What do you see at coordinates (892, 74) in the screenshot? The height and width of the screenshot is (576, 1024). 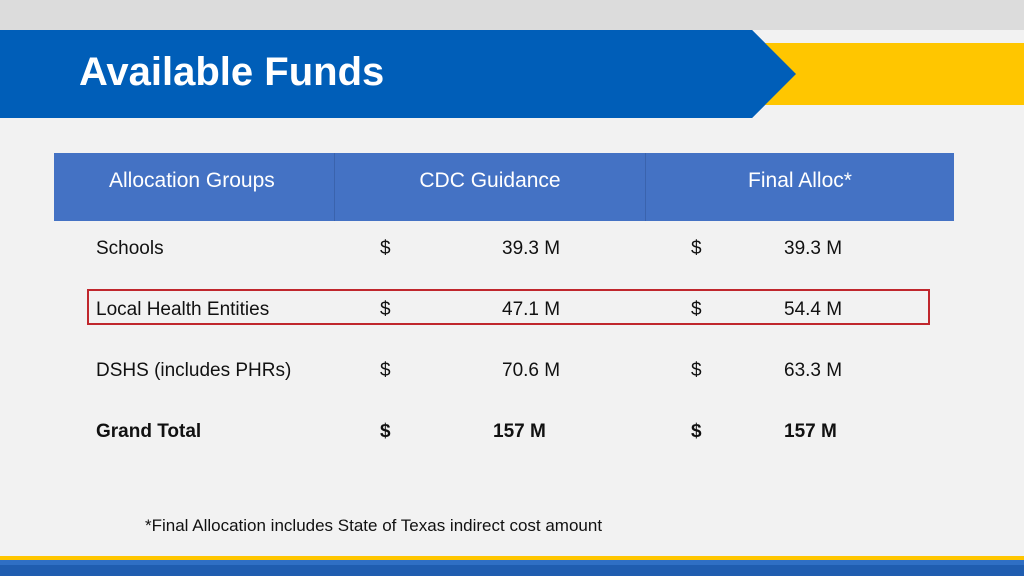 I see `accent-chevron` at bounding box center [892, 74].